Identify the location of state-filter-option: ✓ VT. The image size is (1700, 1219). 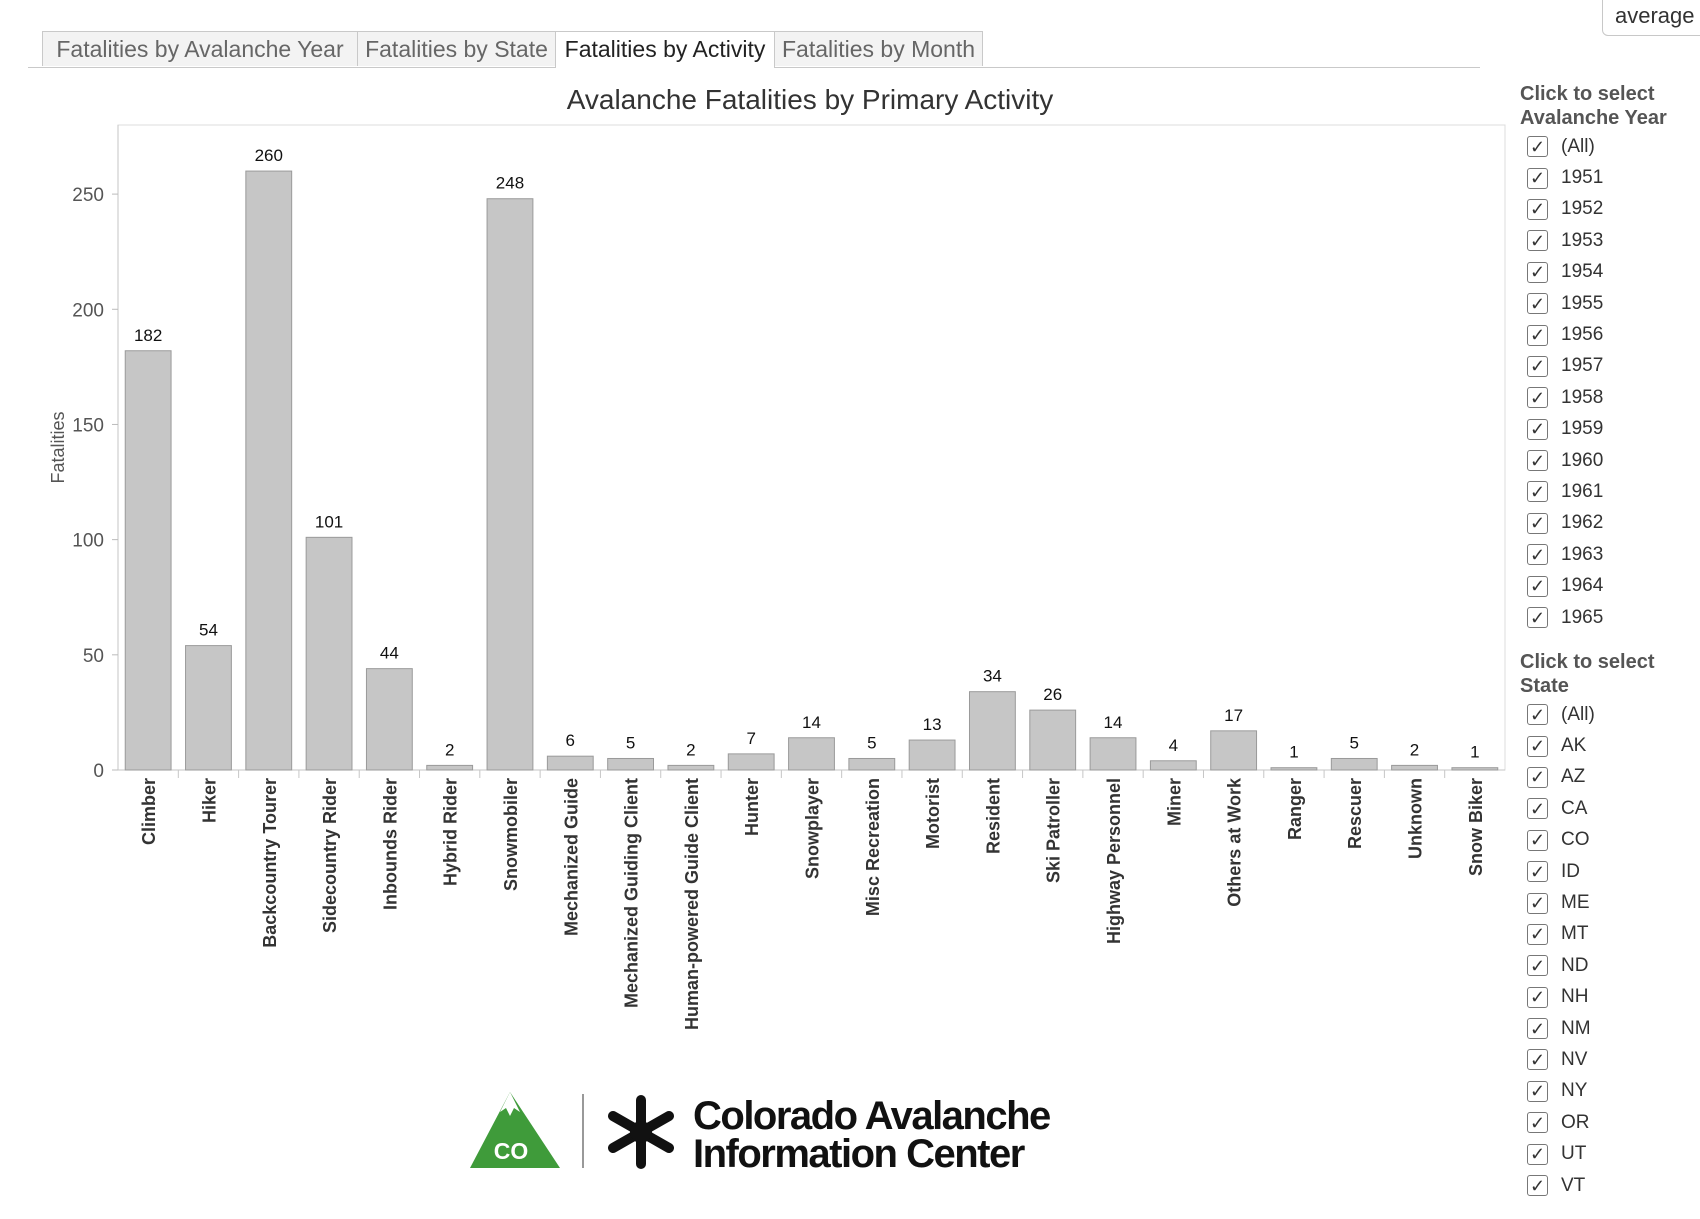
(1610, 1185).